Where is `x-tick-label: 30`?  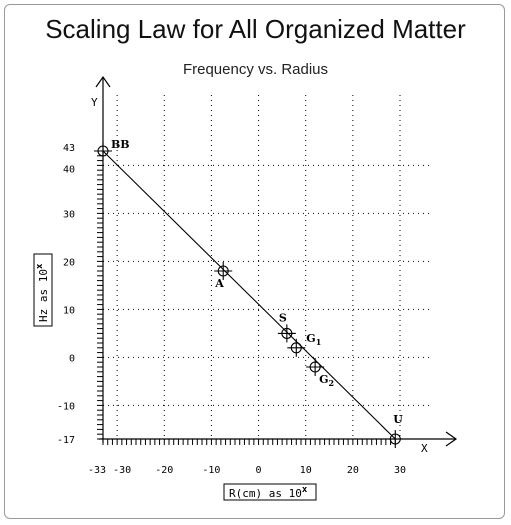 x-tick-label: 30 is located at coordinates (400, 470).